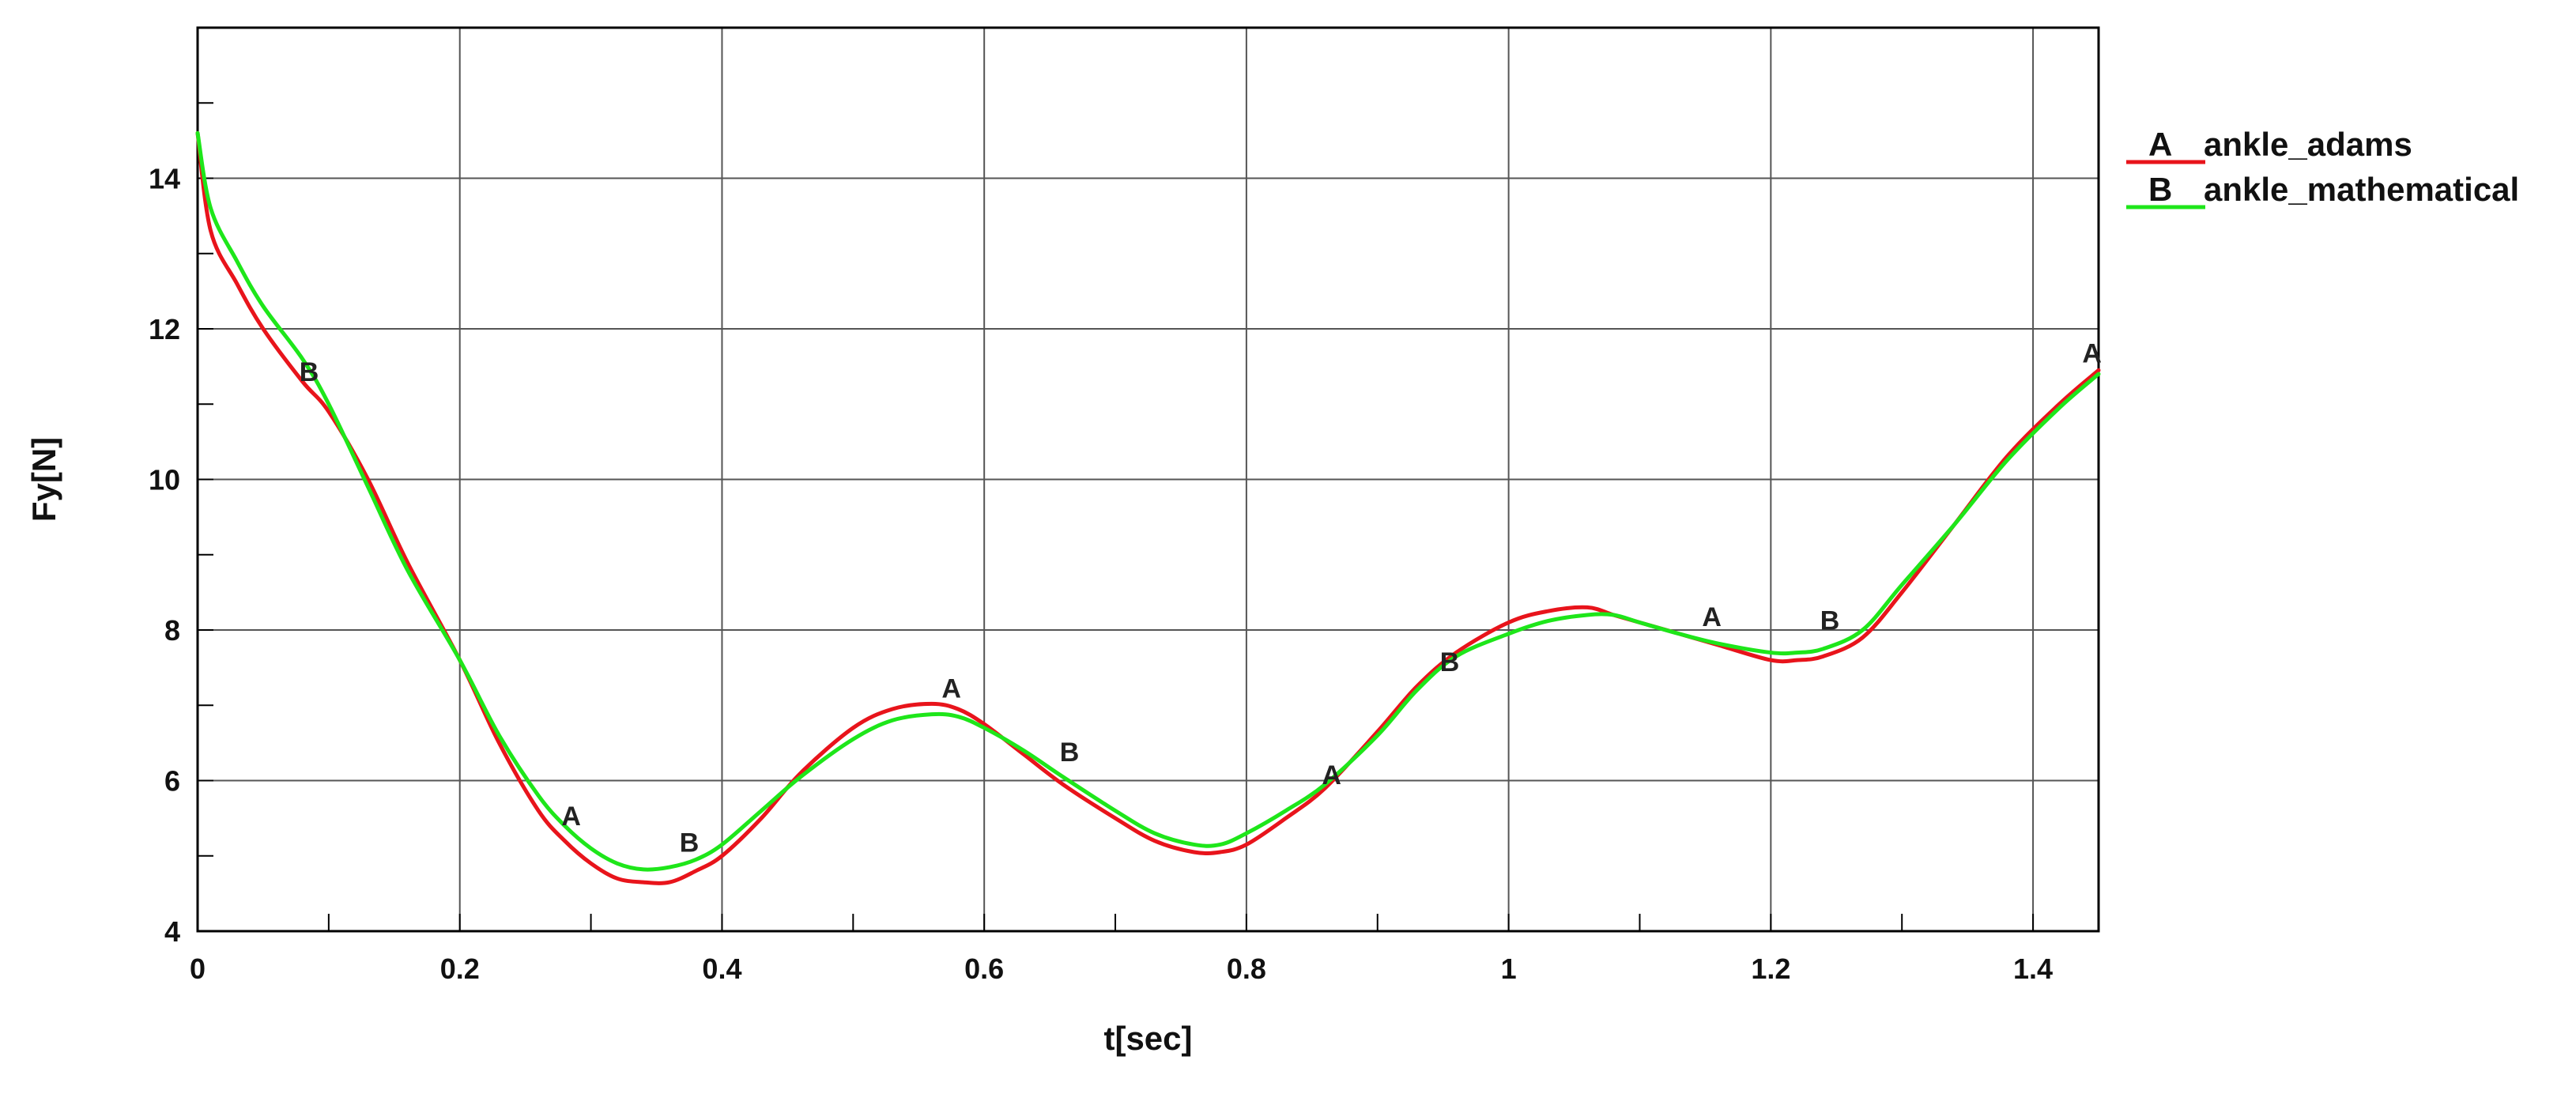 The width and height of the screenshot is (2576, 1094). I want to click on y-tick-labels: 4 6 8 10 12 14, so click(164, 556).